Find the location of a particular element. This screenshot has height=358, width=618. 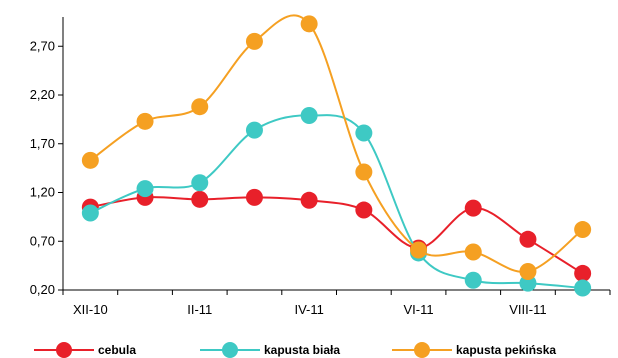

legend-item: kapusta pekińska is located at coordinates (474, 350).